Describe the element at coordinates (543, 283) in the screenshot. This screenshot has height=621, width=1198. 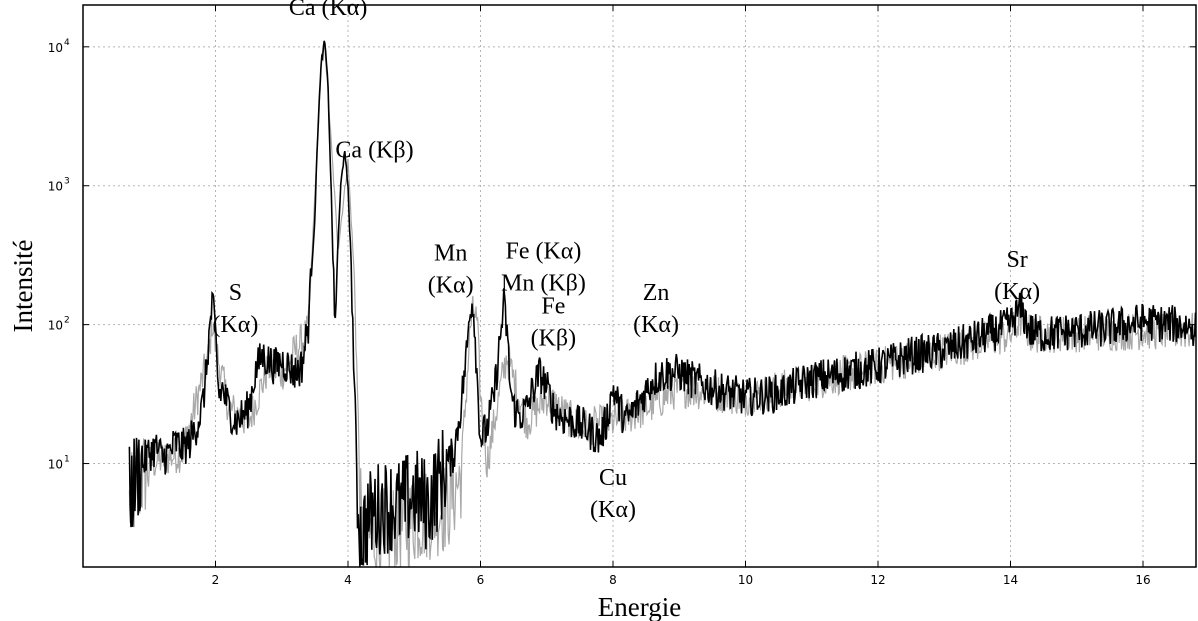
I see `peak-label-line: Mn (Kβ)` at that location.